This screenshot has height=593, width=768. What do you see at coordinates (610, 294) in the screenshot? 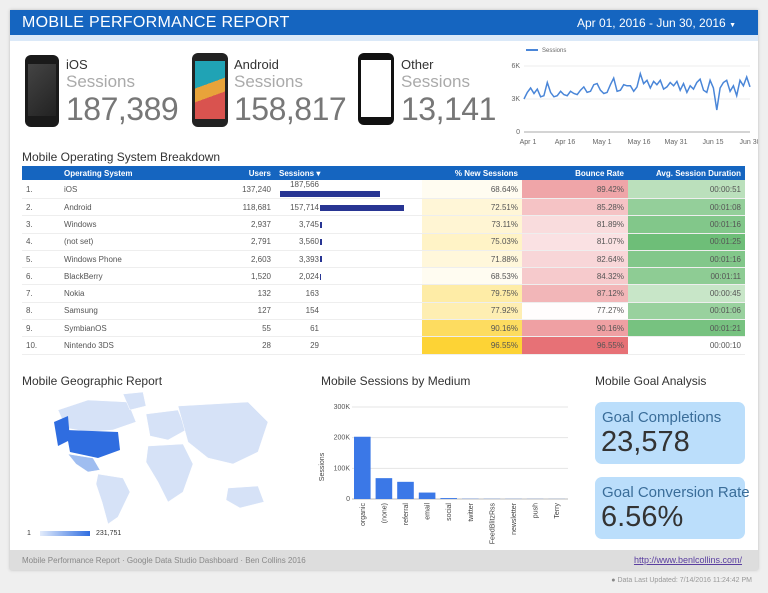
I see `cell-text: 87.12%` at bounding box center [610, 294].